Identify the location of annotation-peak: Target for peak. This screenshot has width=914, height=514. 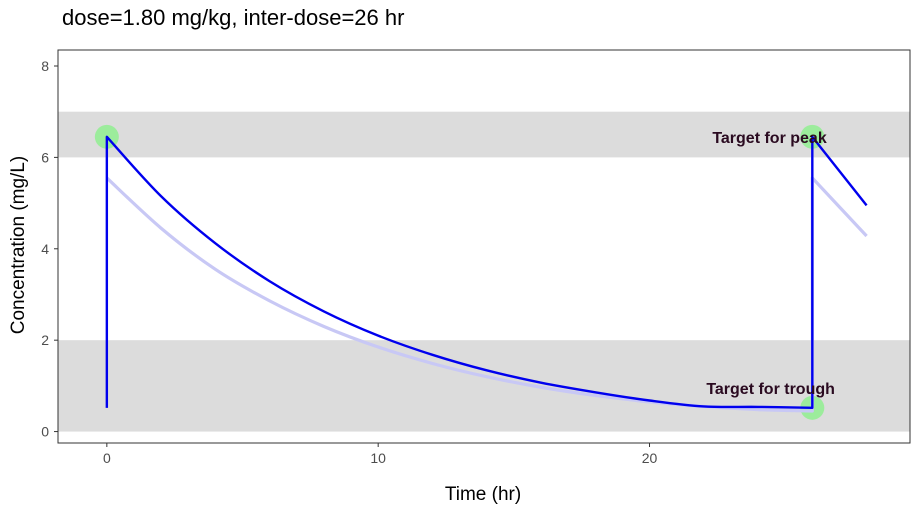
(769, 138).